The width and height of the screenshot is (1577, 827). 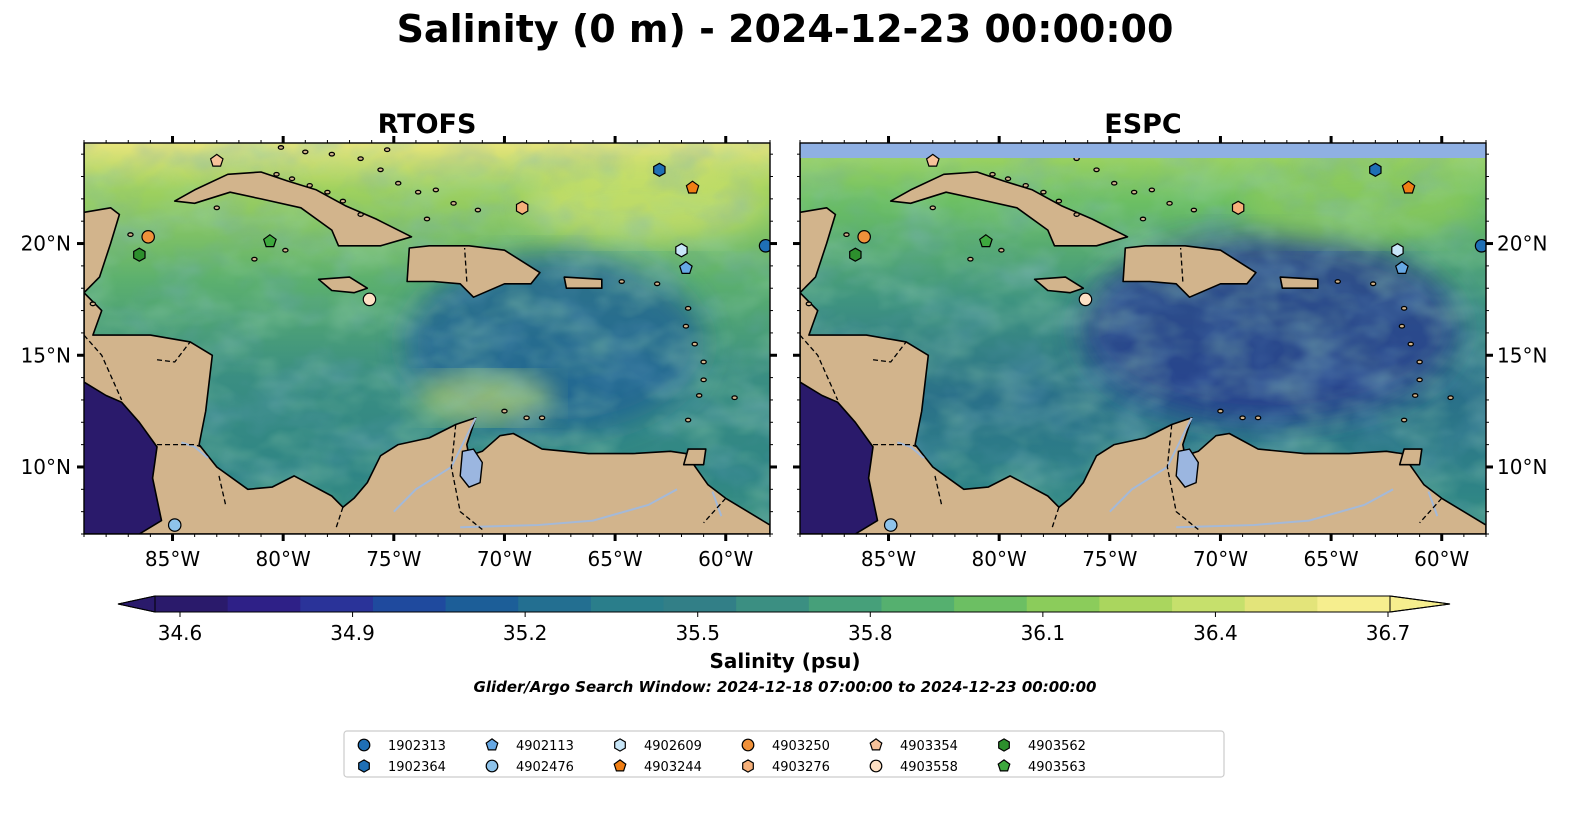 I want to click on legend-item: 4902609, so click(x=658, y=746).